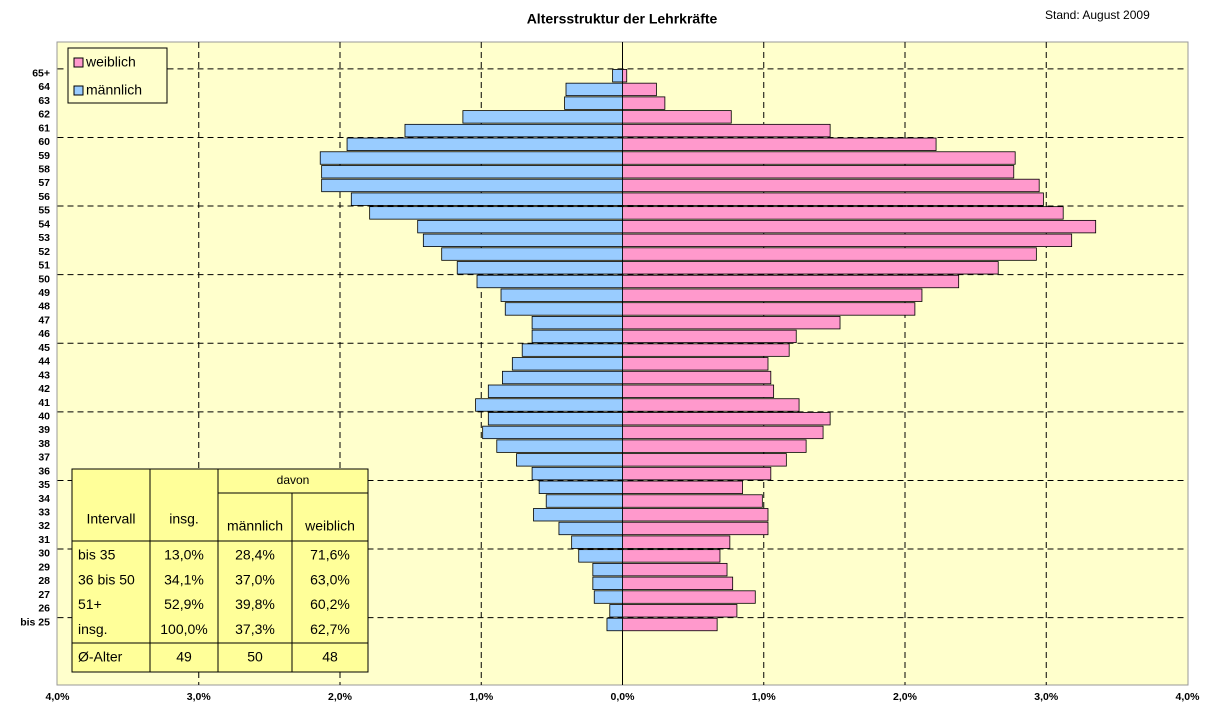  I want to click on y-tick-label: 30, so click(44, 554).